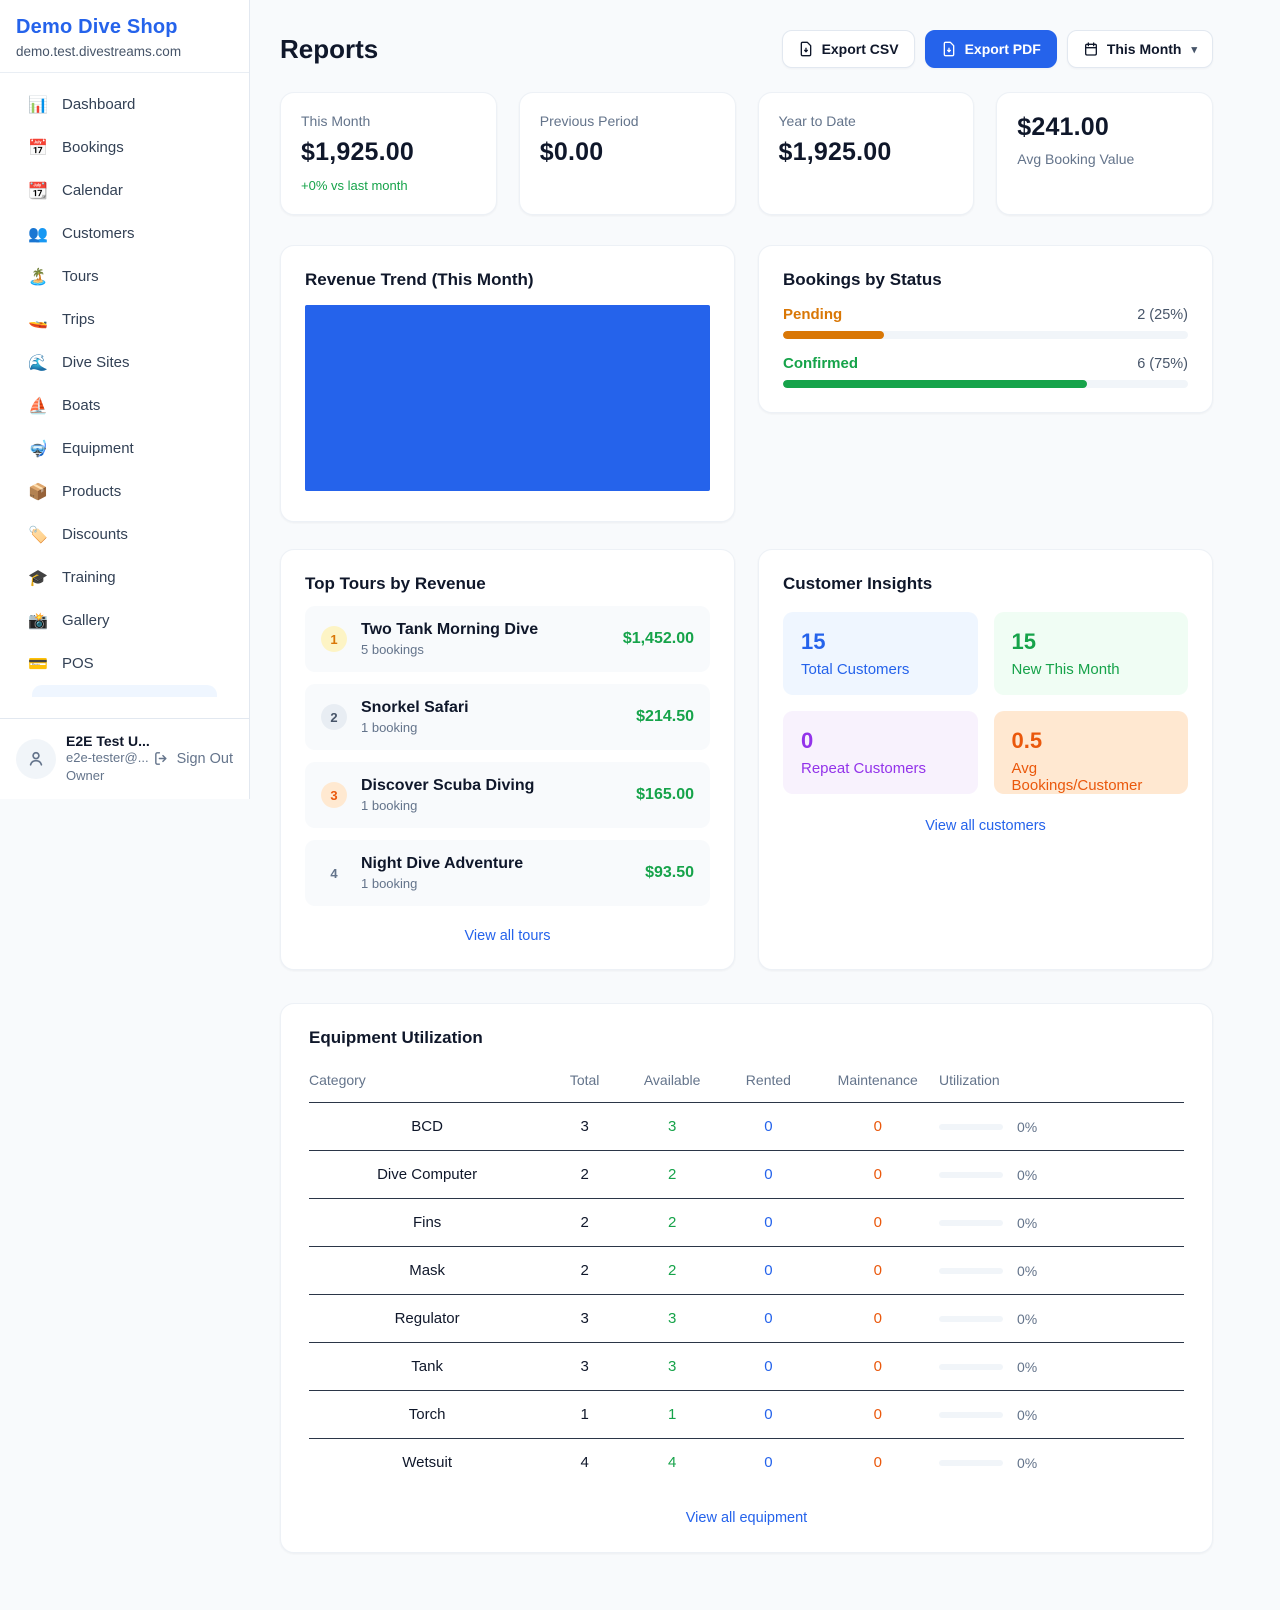  Describe the element at coordinates (746, 1270) in the screenshot. I see `table-row: Mask 2 2 0 0 0%` at that location.